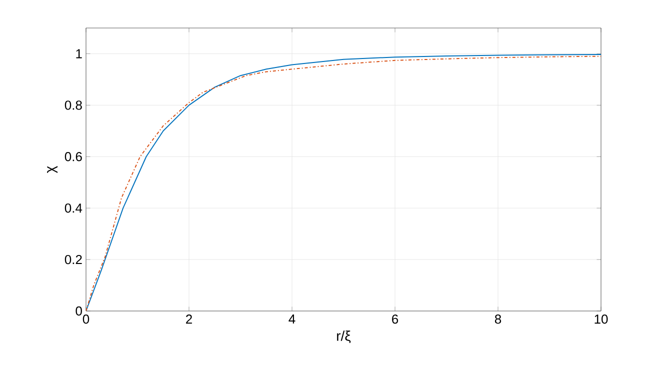  What do you see at coordinates (498, 319) in the screenshot?
I see `x-tick-label: 8` at bounding box center [498, 319].